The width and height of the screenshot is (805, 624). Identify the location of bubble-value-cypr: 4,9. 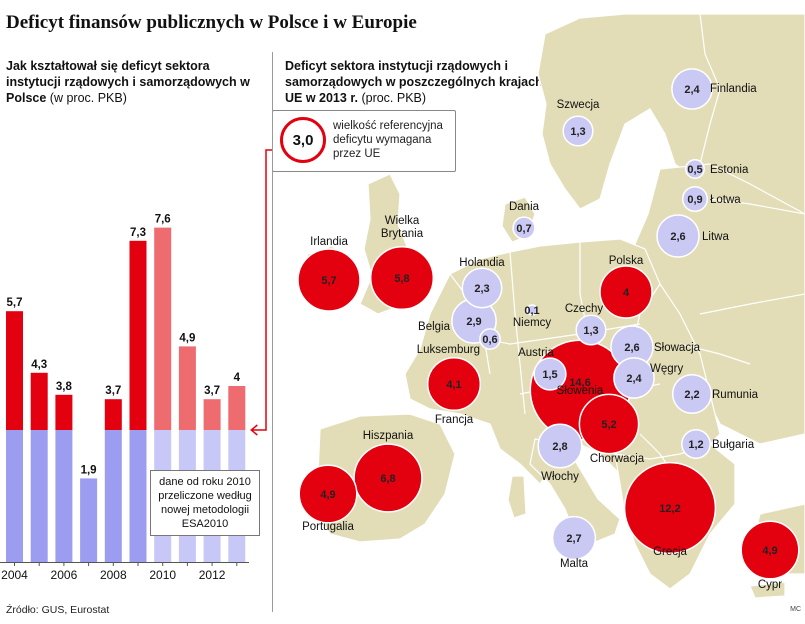
(769, 551).